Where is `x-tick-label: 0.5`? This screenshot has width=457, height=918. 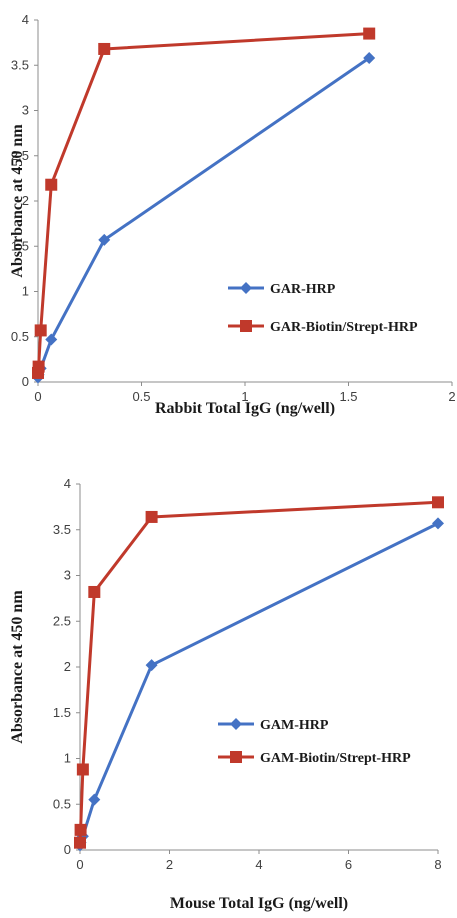 x-tick-label: 0.5 is located at coordinates (141, 396).